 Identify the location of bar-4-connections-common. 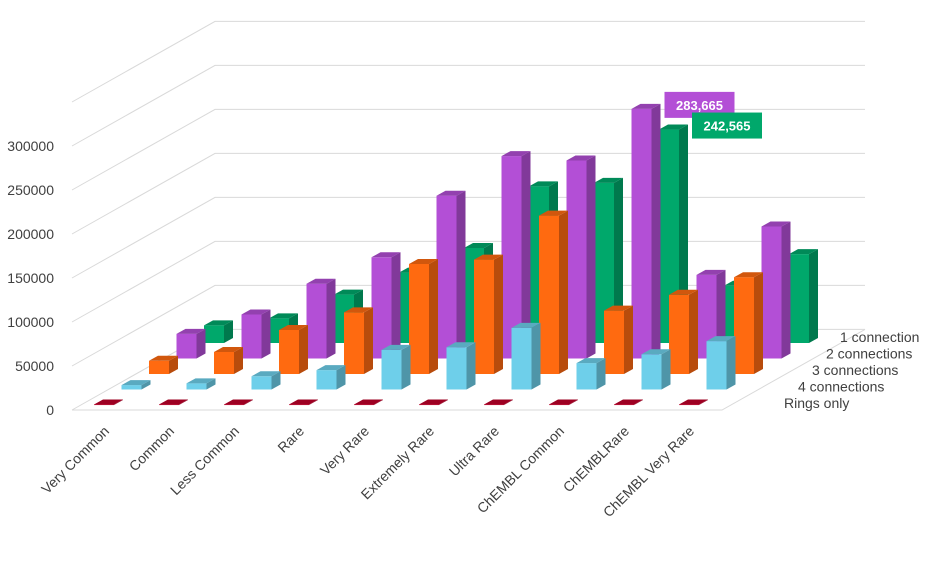
(201, 384).